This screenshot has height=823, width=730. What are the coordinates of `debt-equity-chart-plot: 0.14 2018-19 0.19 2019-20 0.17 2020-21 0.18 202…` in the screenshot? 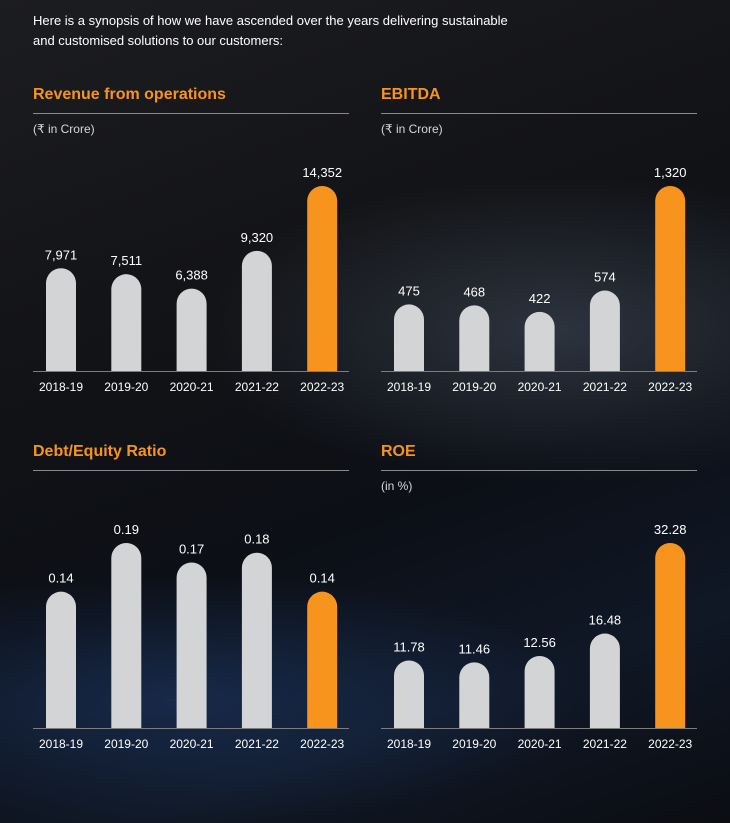 It's located at (191, 636).